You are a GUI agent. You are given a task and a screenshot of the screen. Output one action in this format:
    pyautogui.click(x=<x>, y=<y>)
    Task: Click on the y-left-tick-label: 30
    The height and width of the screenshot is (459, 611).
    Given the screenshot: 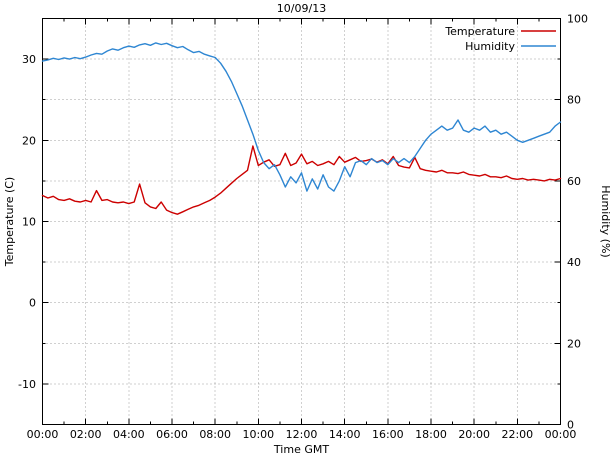 What is the action you would take?
    pyautogui.click(x=29, y=59)
    